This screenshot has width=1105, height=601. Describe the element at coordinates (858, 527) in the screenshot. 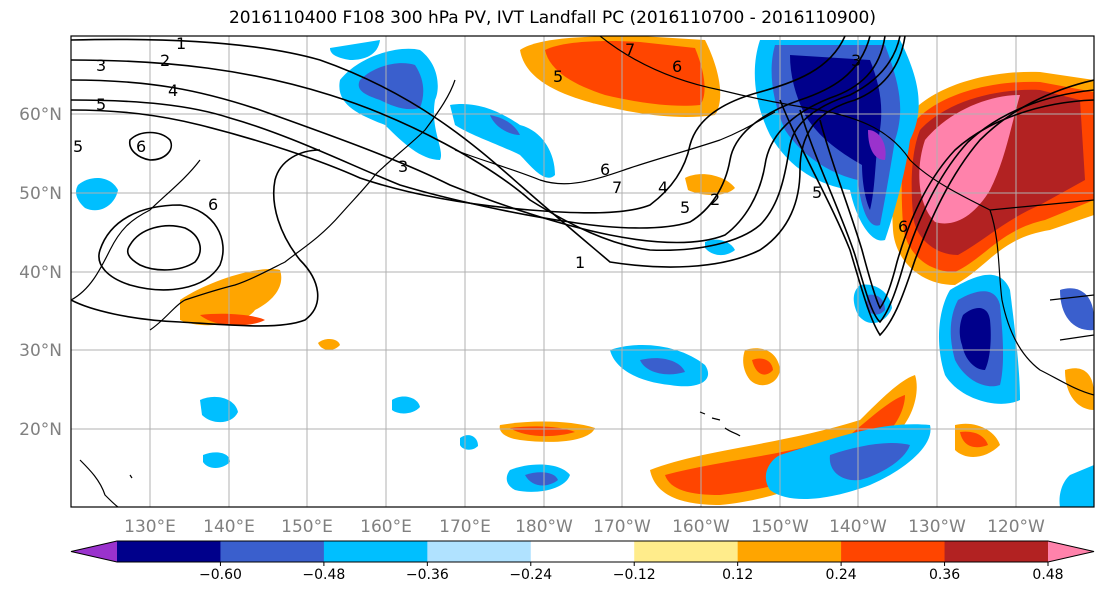

I see `lon-label: 140°W` at that location.